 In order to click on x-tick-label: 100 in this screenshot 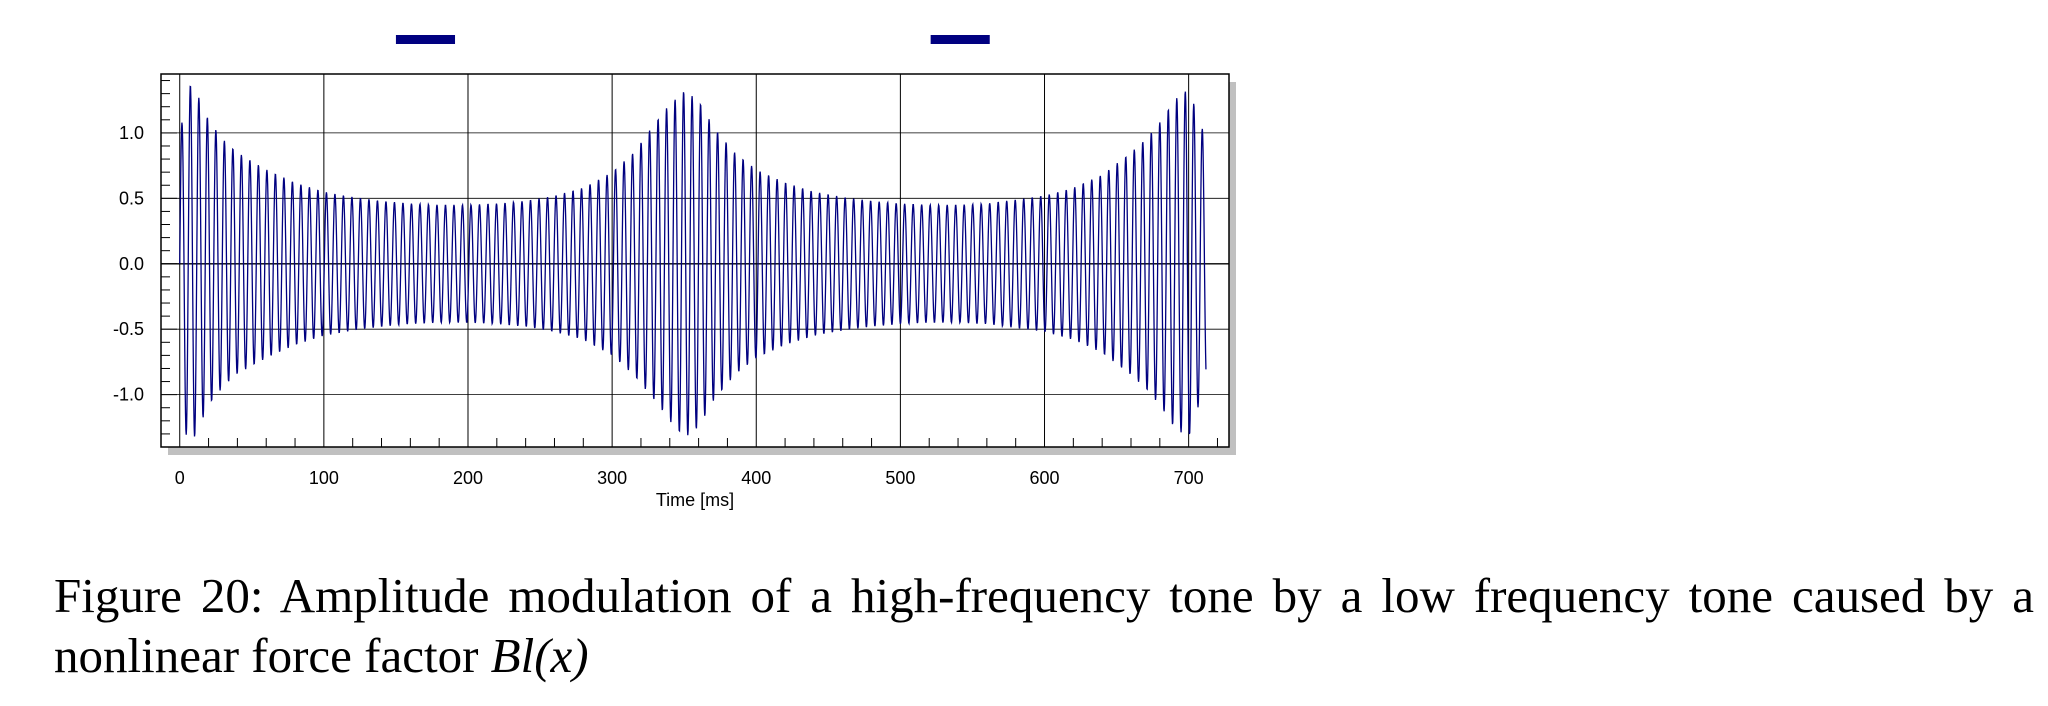, I will do `click(324, 478)`.